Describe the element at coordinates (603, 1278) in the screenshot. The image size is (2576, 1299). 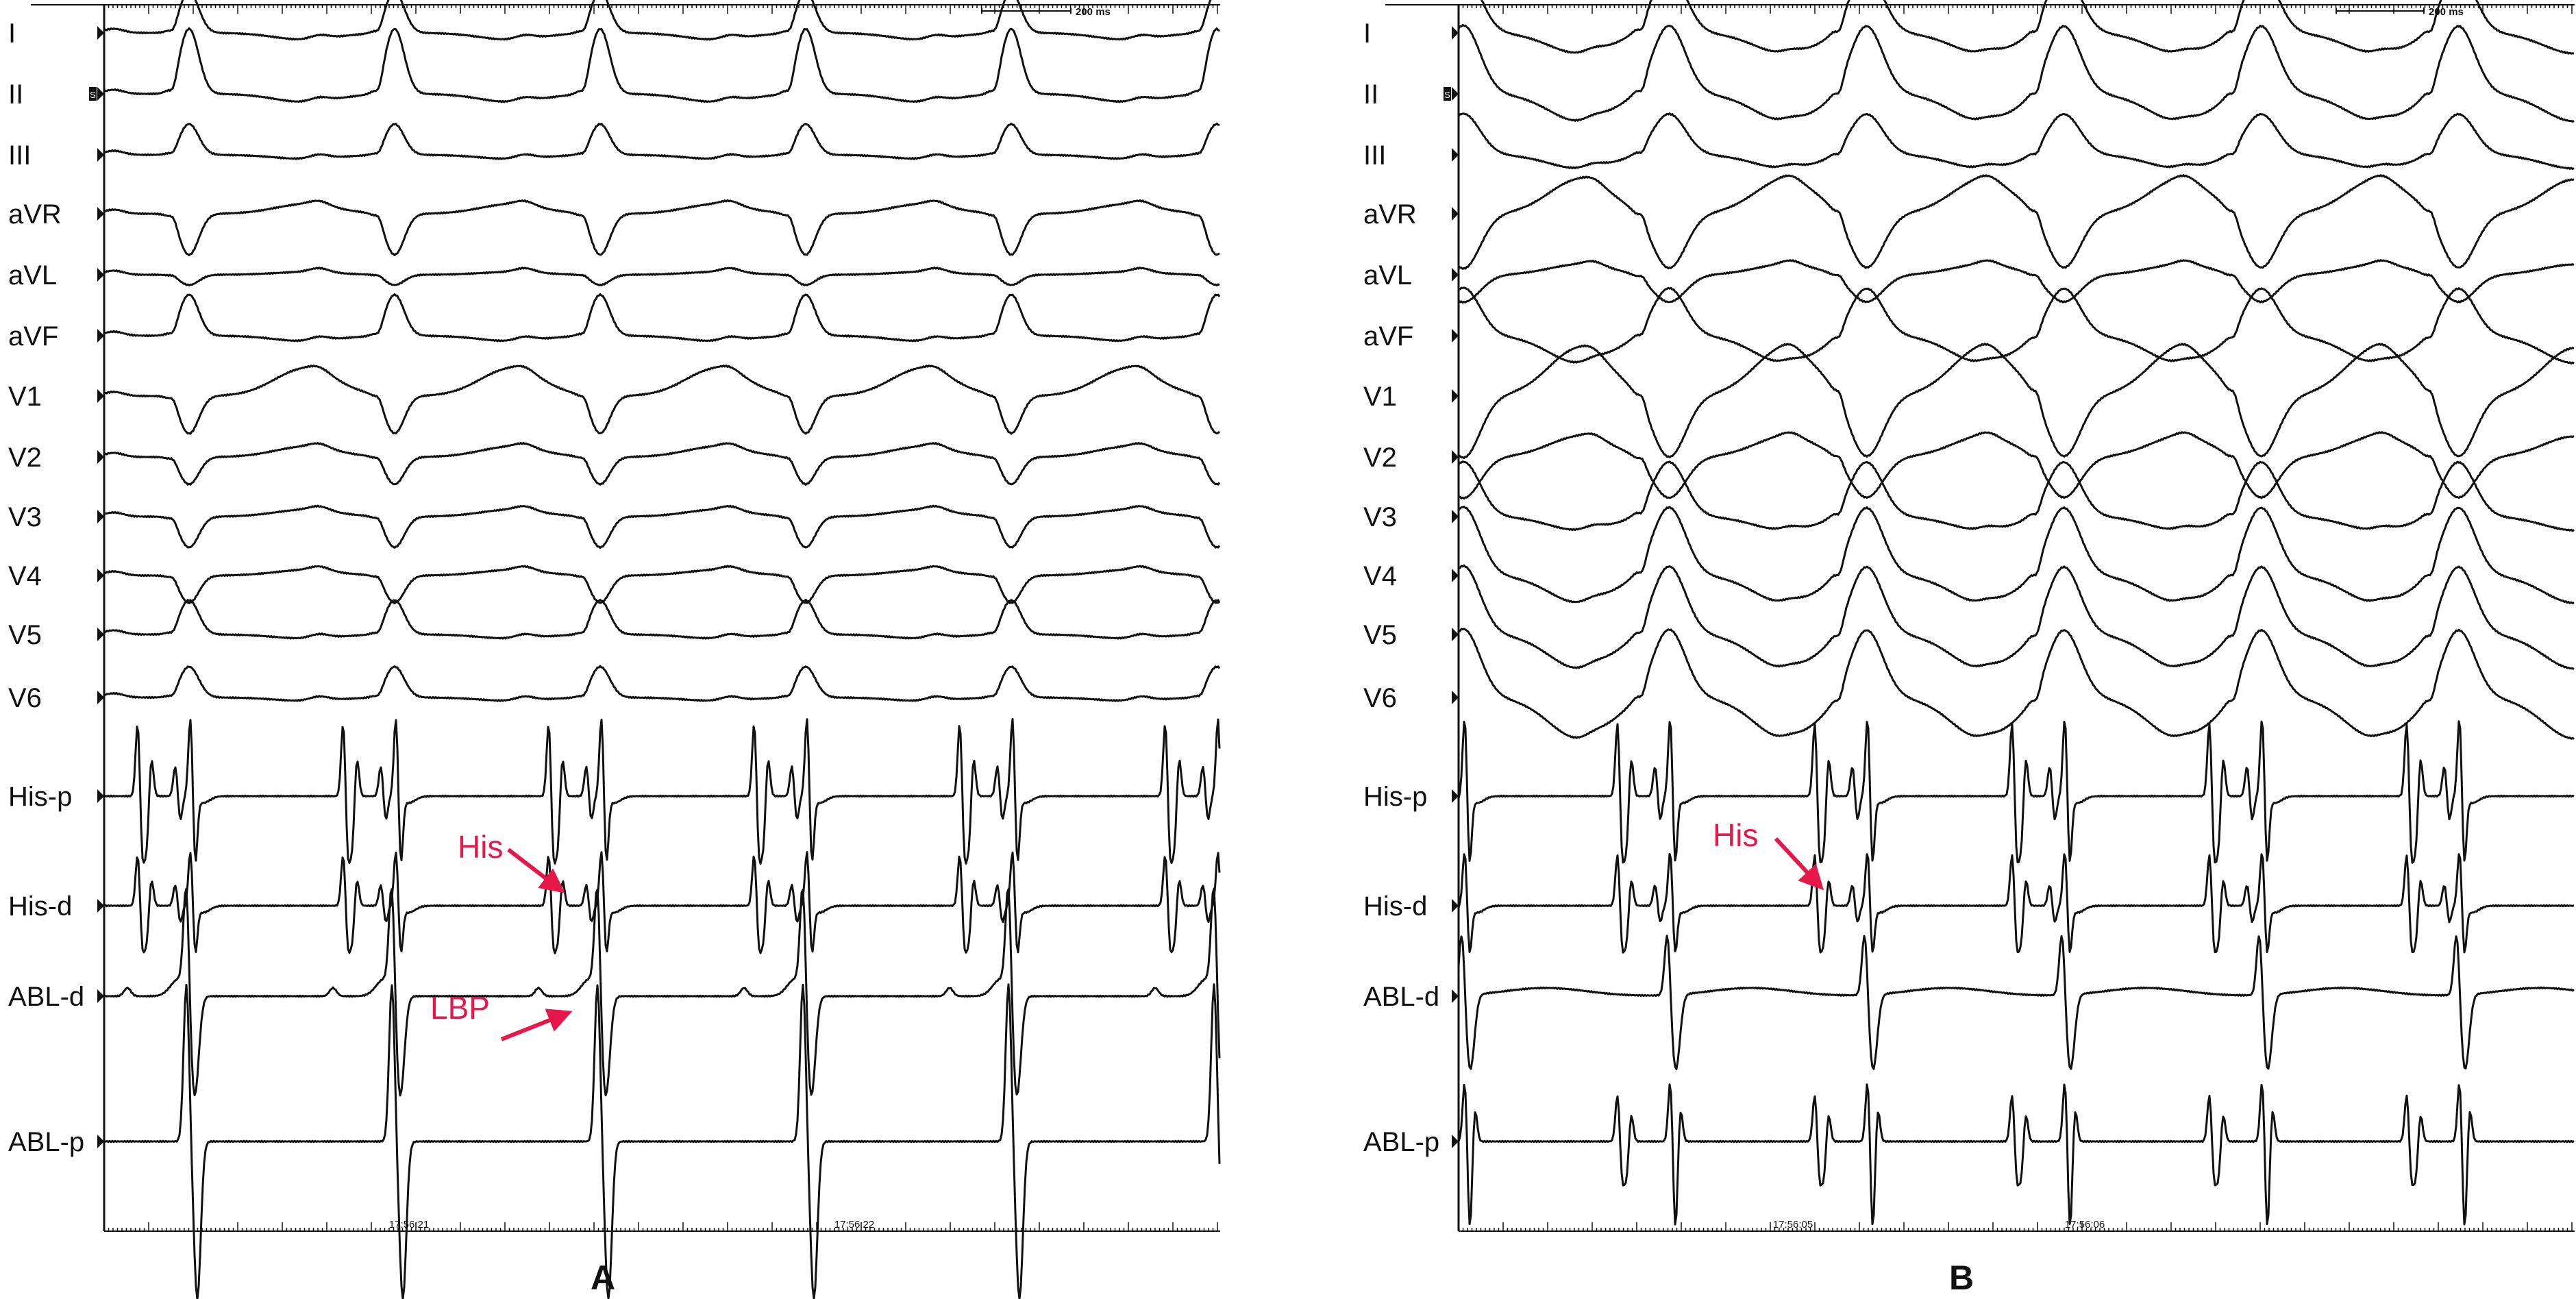
I see `panel-label-a: A` at that location.